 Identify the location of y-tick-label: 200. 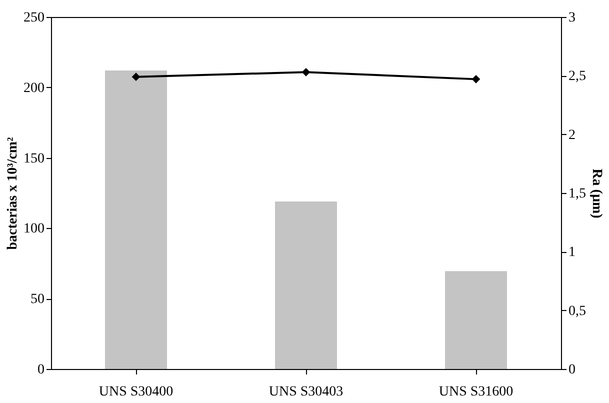
(34, 88).